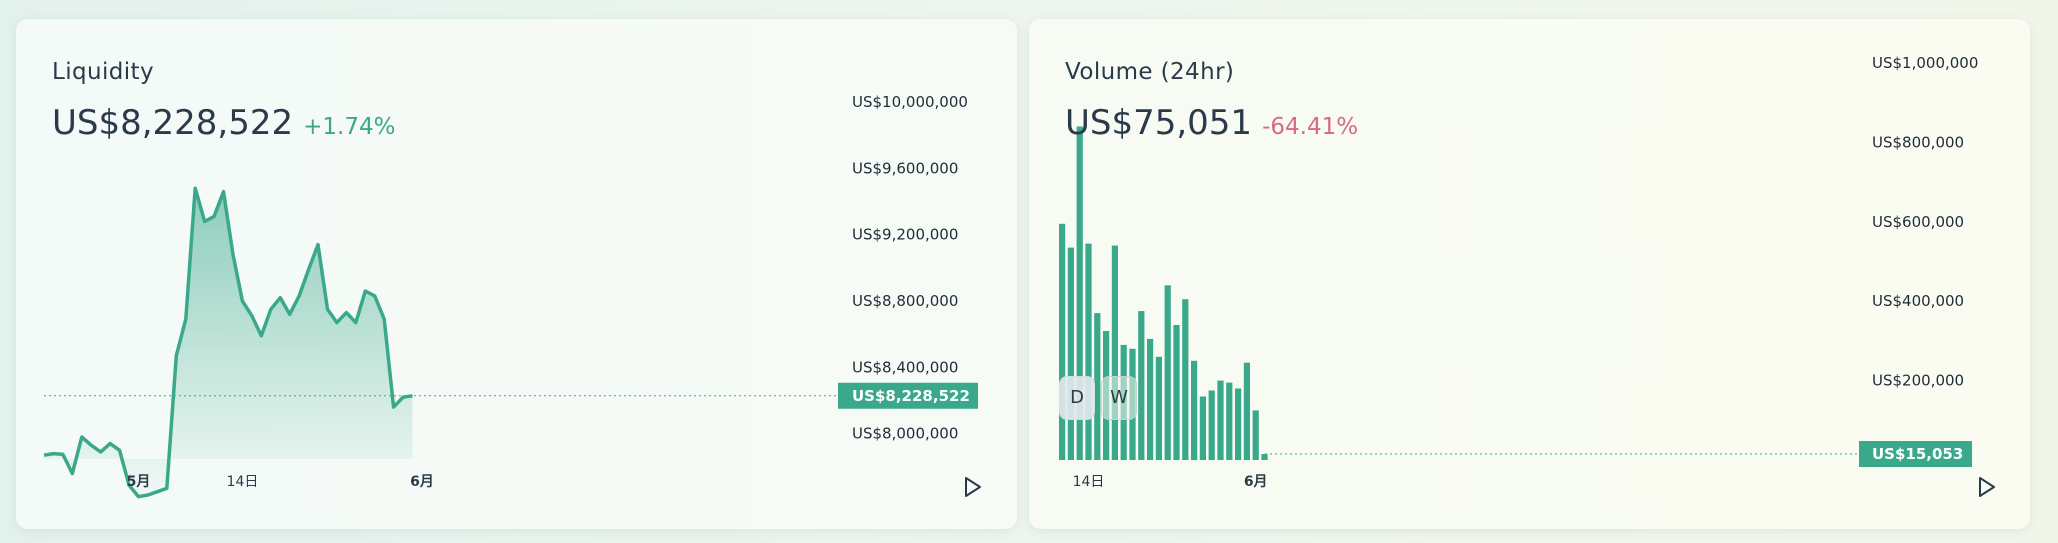 The width and height of the screenshot is (2058, 543). I want to click on volume-current-pill, so click(1915, 454).